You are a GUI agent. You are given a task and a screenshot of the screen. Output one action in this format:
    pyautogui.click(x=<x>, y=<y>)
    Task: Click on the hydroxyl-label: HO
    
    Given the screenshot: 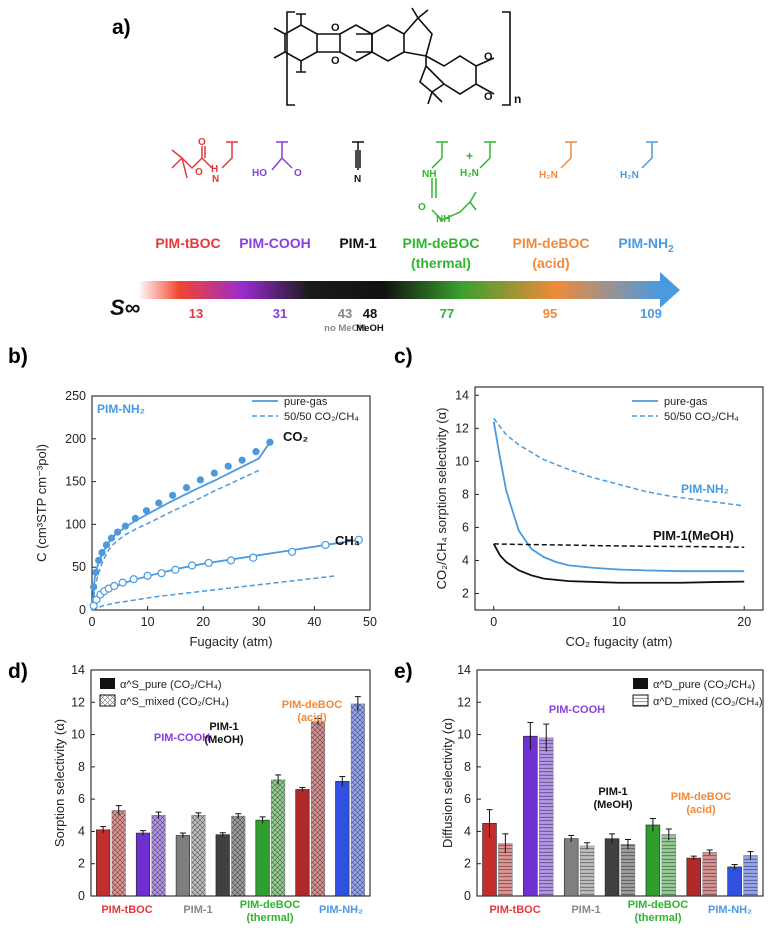 What is the action you would take?
    pyautogui.click(x=259, y=173)
    